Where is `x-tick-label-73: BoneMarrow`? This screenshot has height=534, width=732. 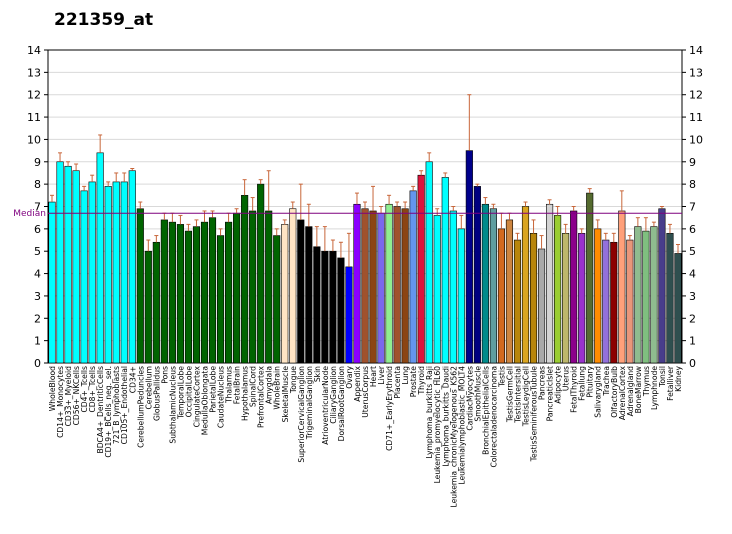
x-tick-label-73: BoneMarrow is located at coordinates (638, 389).